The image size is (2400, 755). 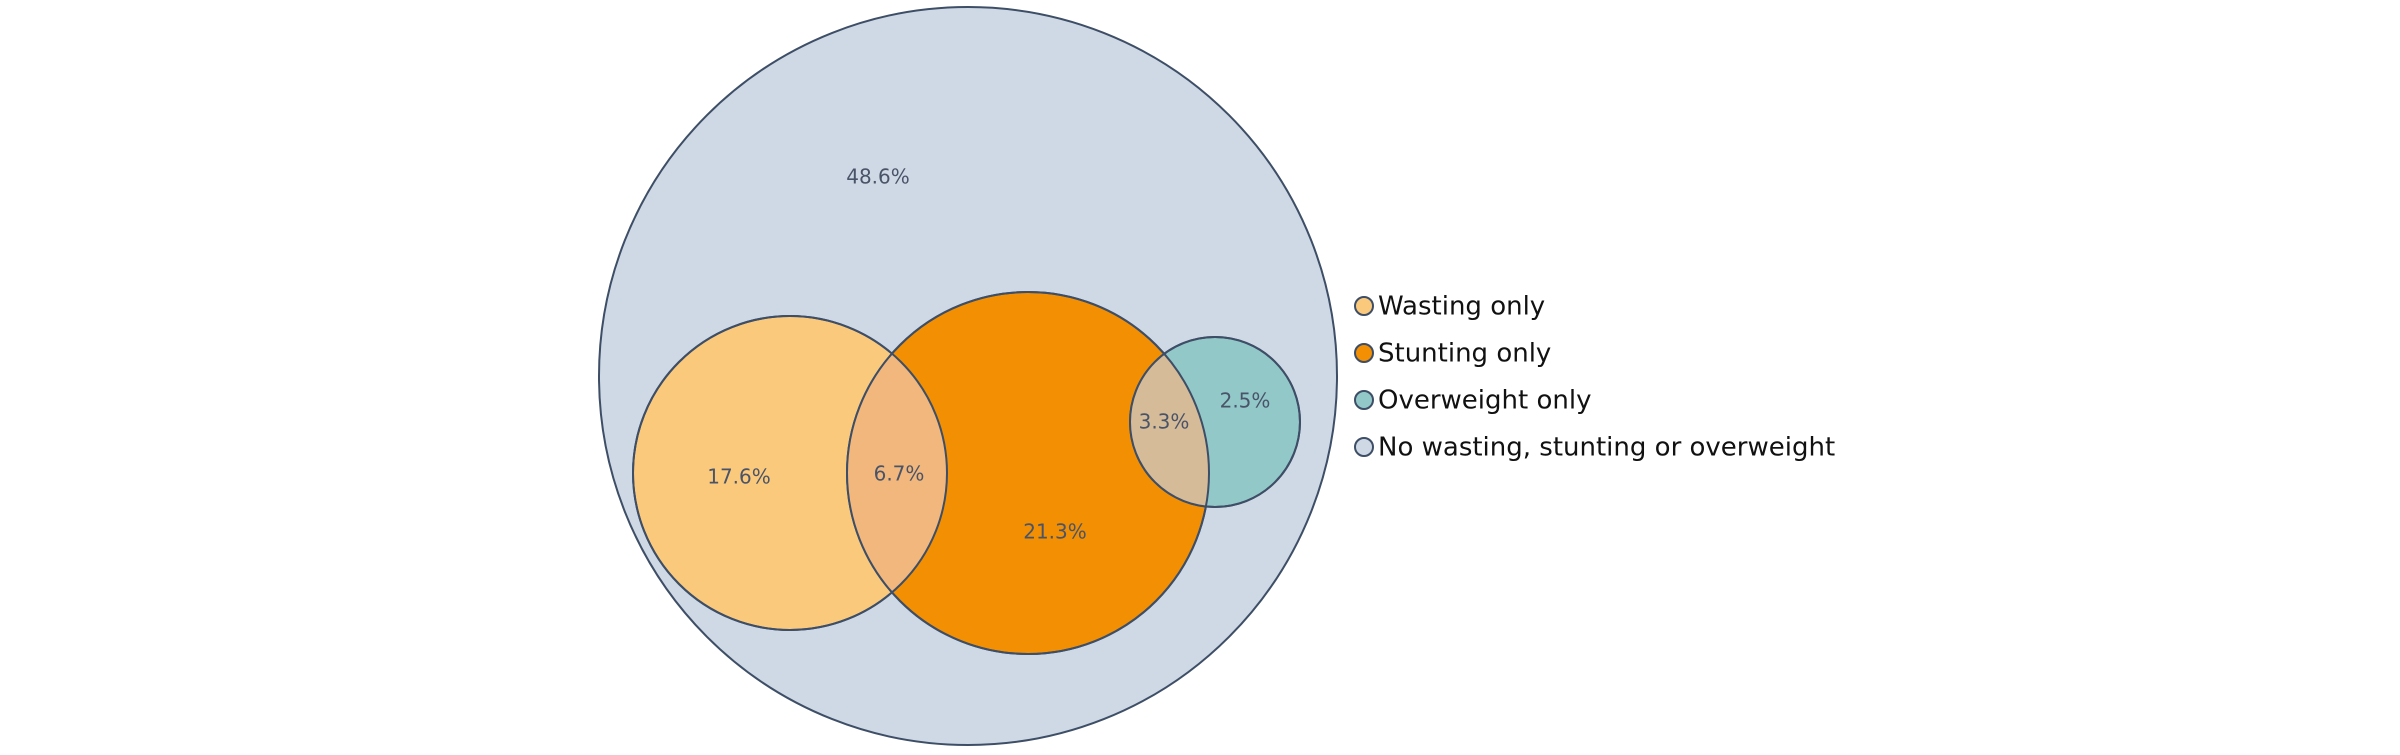 I want to click on legend-item-stunting: Stunting only, so click(x=1452, y=354).